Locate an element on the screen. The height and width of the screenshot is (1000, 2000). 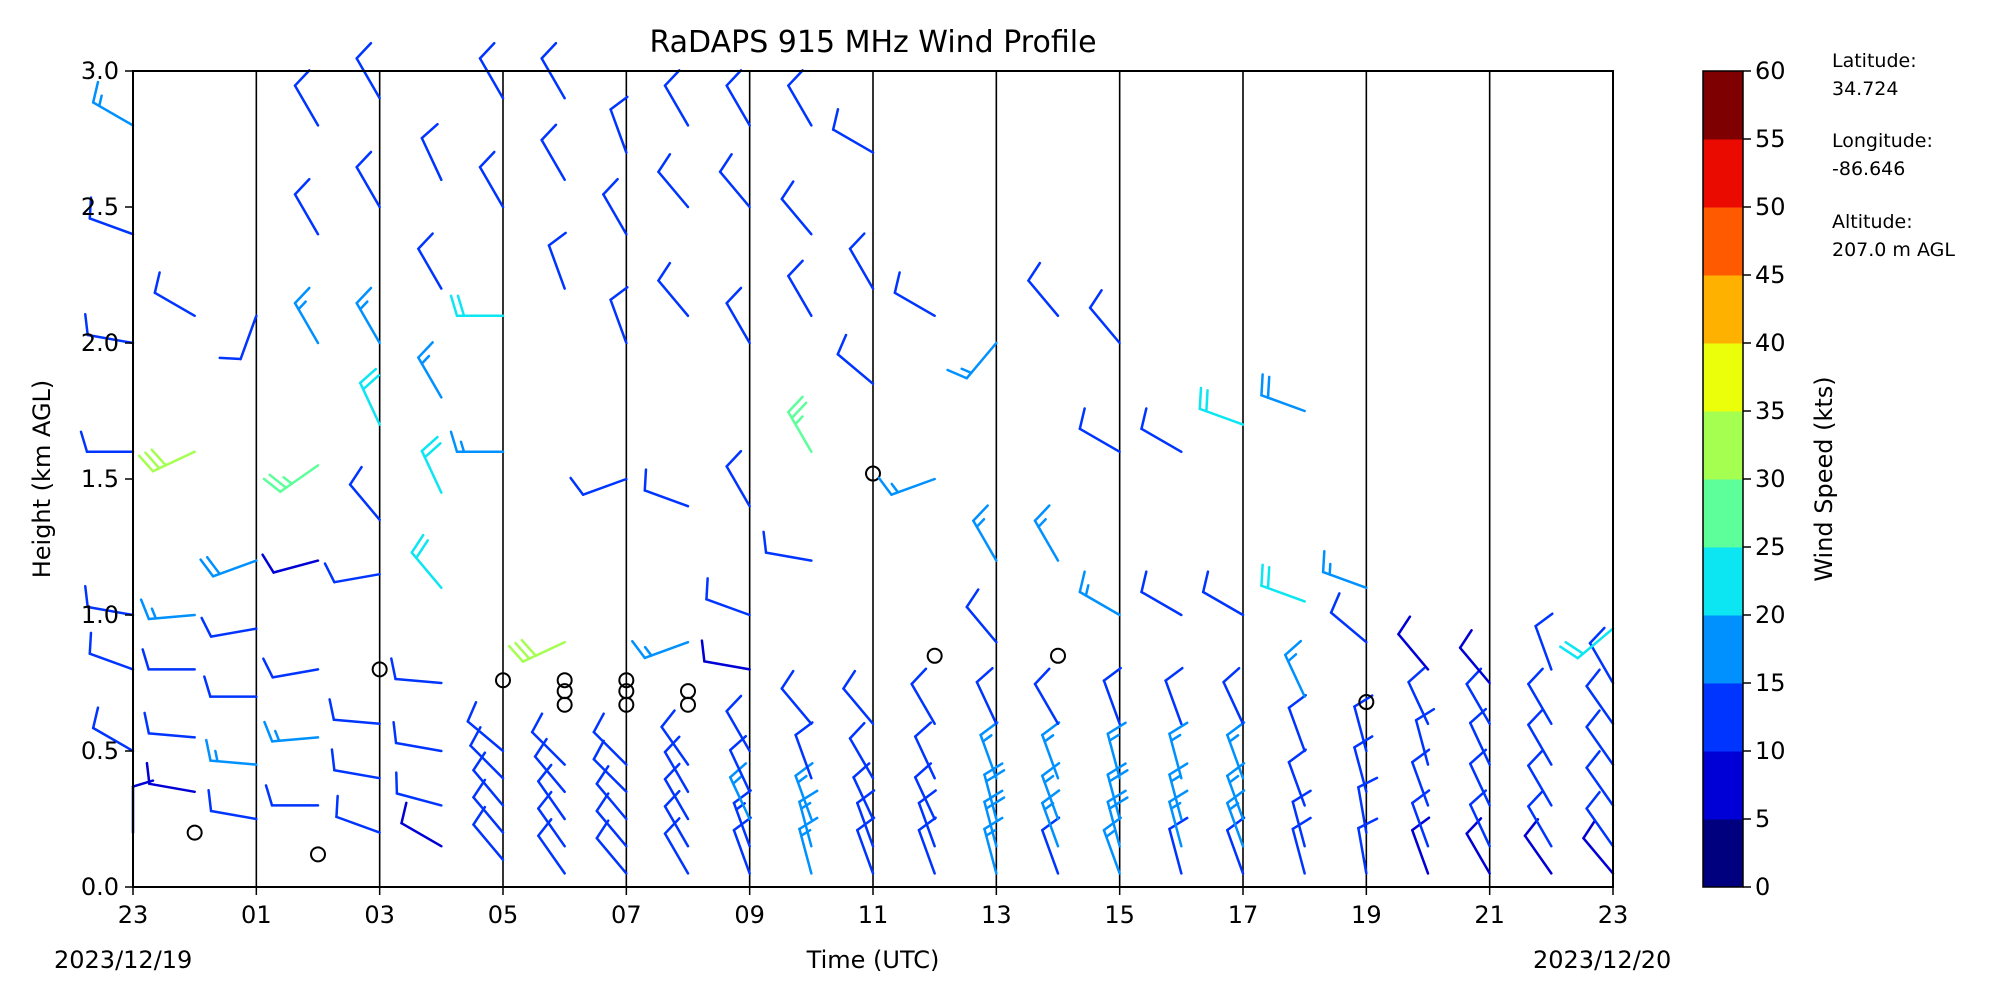
x-tick-label: 21 is located at coordinates (1489, 915).